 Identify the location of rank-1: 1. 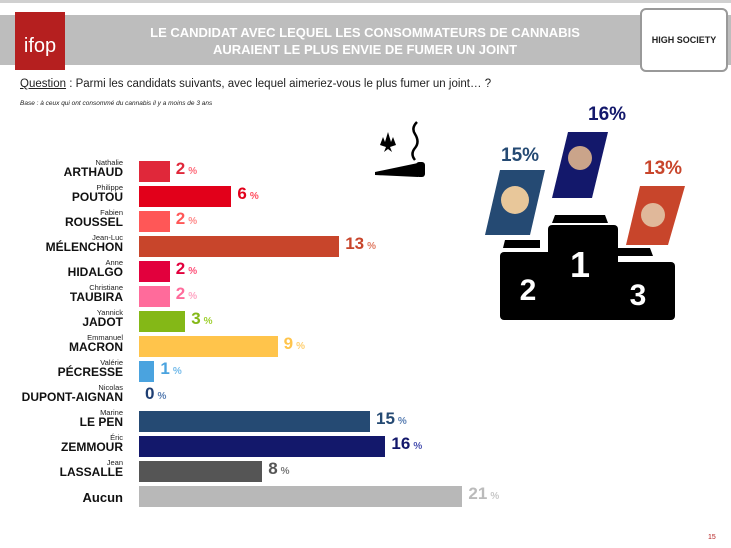
(580, 264).